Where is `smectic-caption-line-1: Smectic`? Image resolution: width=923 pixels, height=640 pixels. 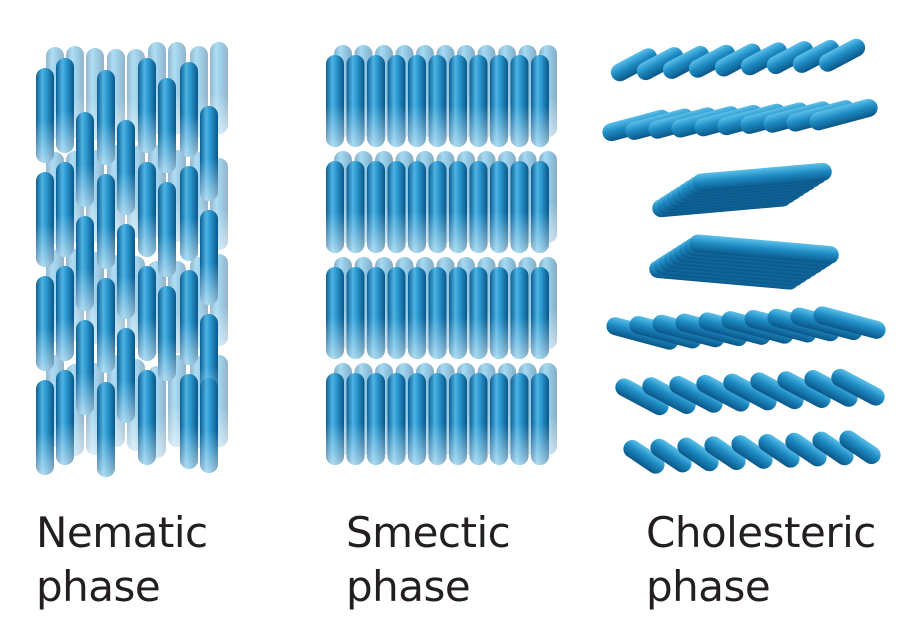 smectic-caption-line-1: Smectic is located at coordinates (428, 532).